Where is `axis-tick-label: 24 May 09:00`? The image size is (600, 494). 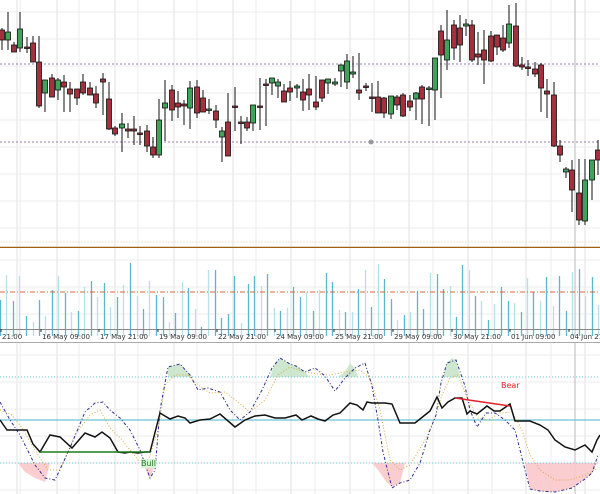 axis-tick-label: 24 May 09:00 is located at coordinates (300, 337).